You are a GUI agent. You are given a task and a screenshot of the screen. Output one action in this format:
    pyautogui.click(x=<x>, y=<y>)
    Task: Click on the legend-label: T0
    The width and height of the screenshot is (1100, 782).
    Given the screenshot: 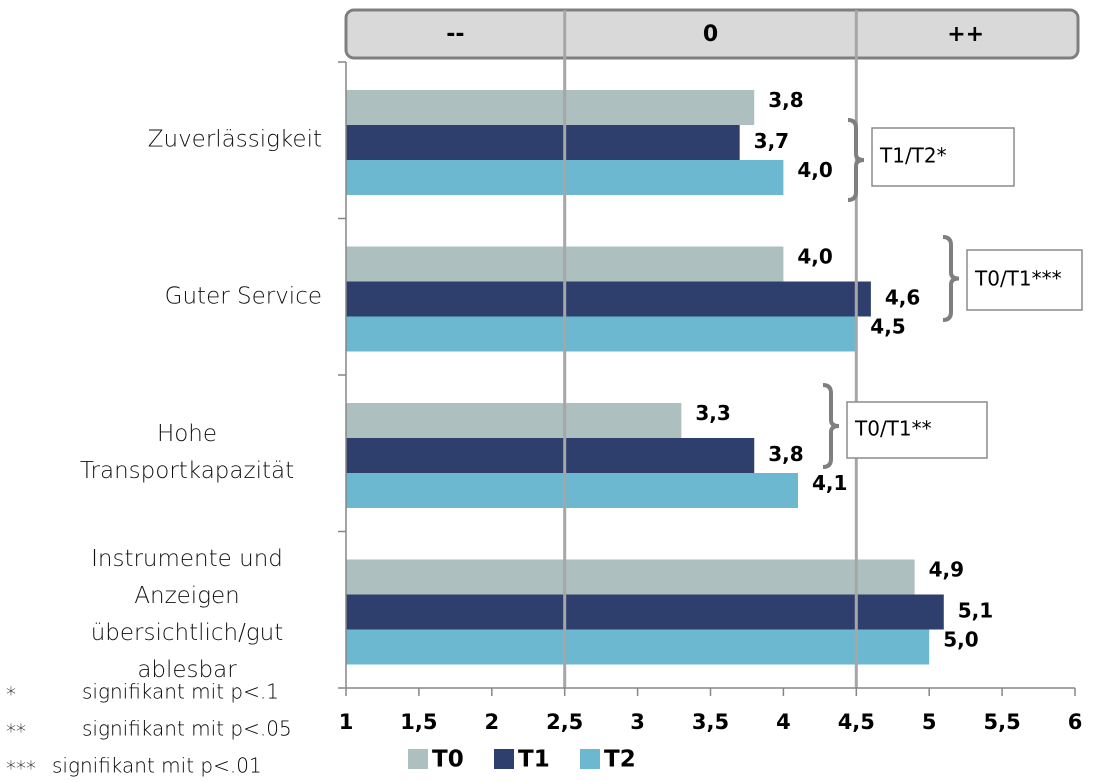 What is the action you would take?
    pyautogui.click(x=448, y=760)
    